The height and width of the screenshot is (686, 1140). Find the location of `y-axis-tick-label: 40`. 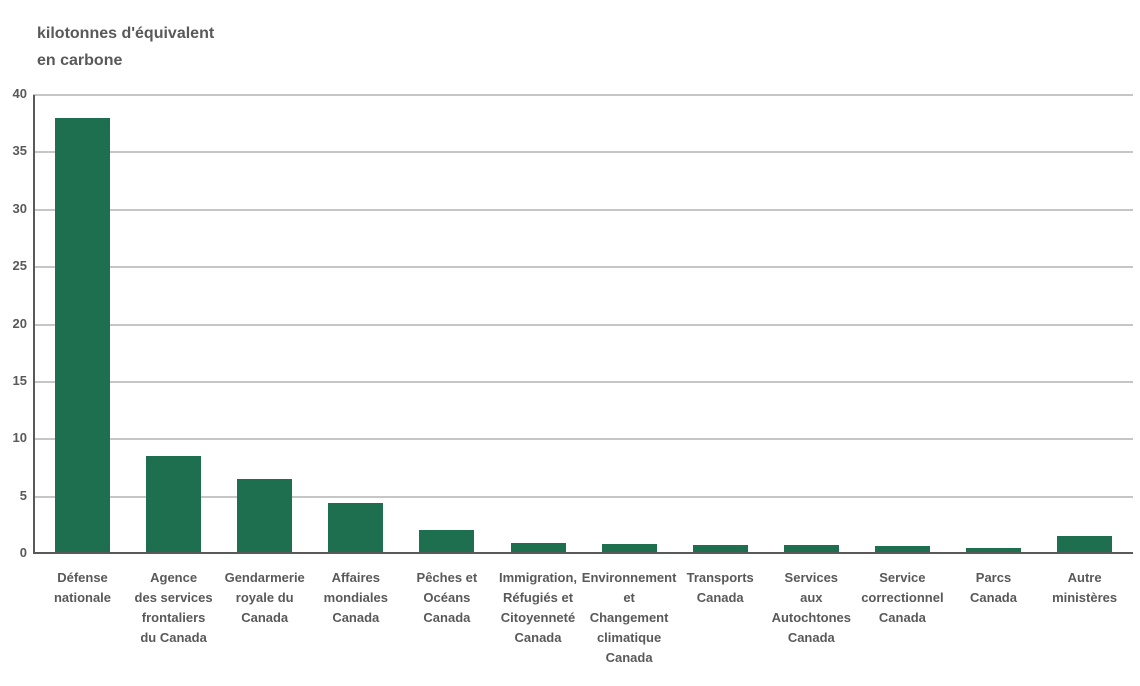

y-axis-tick-label: 40 is located at coordinates (19, 93).